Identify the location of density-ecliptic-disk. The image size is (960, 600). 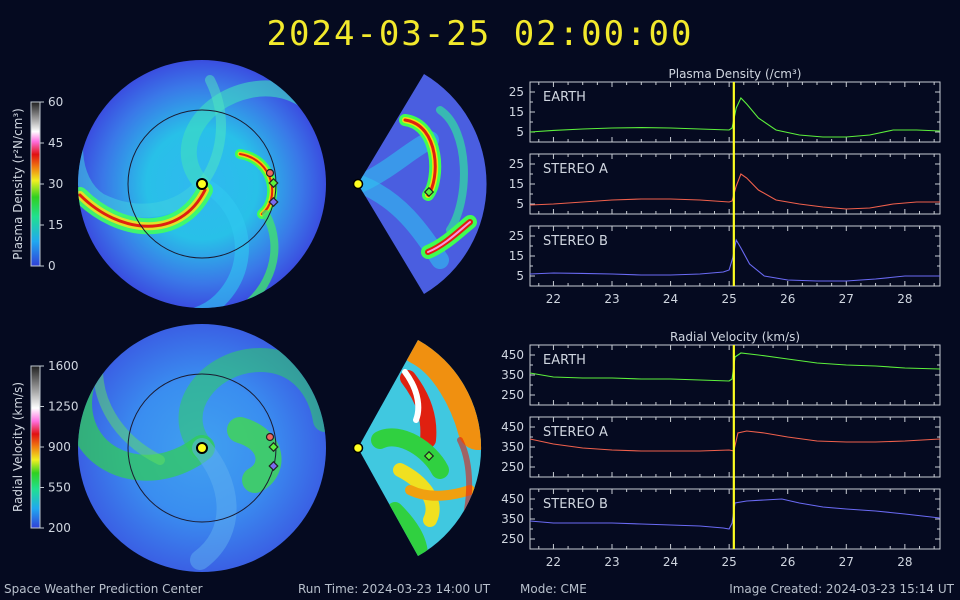
(202, 184).